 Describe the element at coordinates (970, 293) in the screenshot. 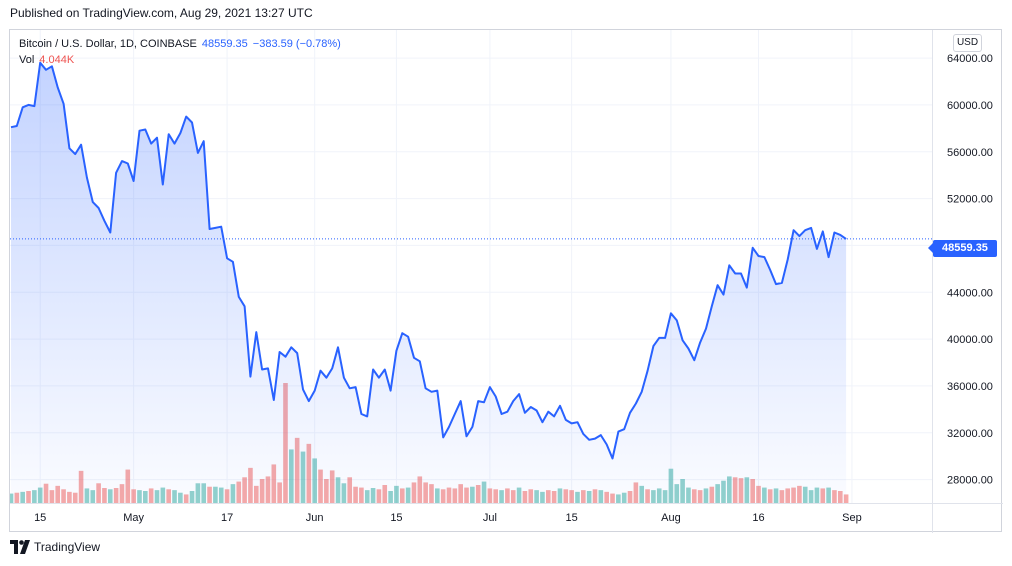

I see `y-tick-label-4: 44000.00` at that location.